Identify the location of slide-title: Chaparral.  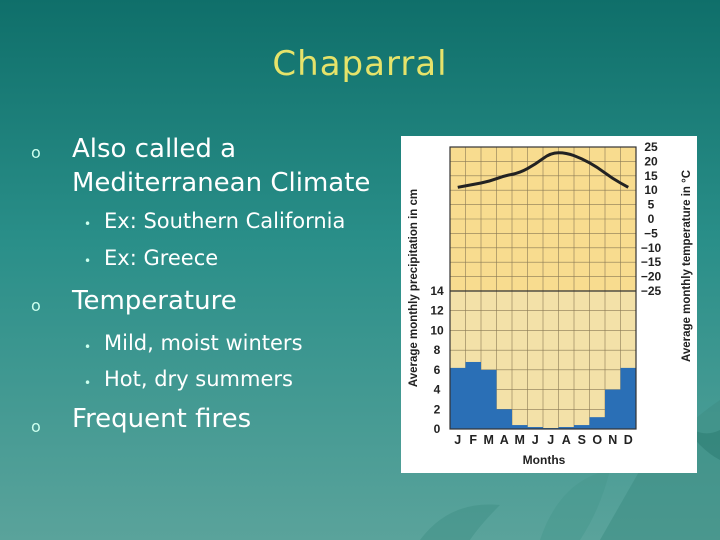
(360, 64).